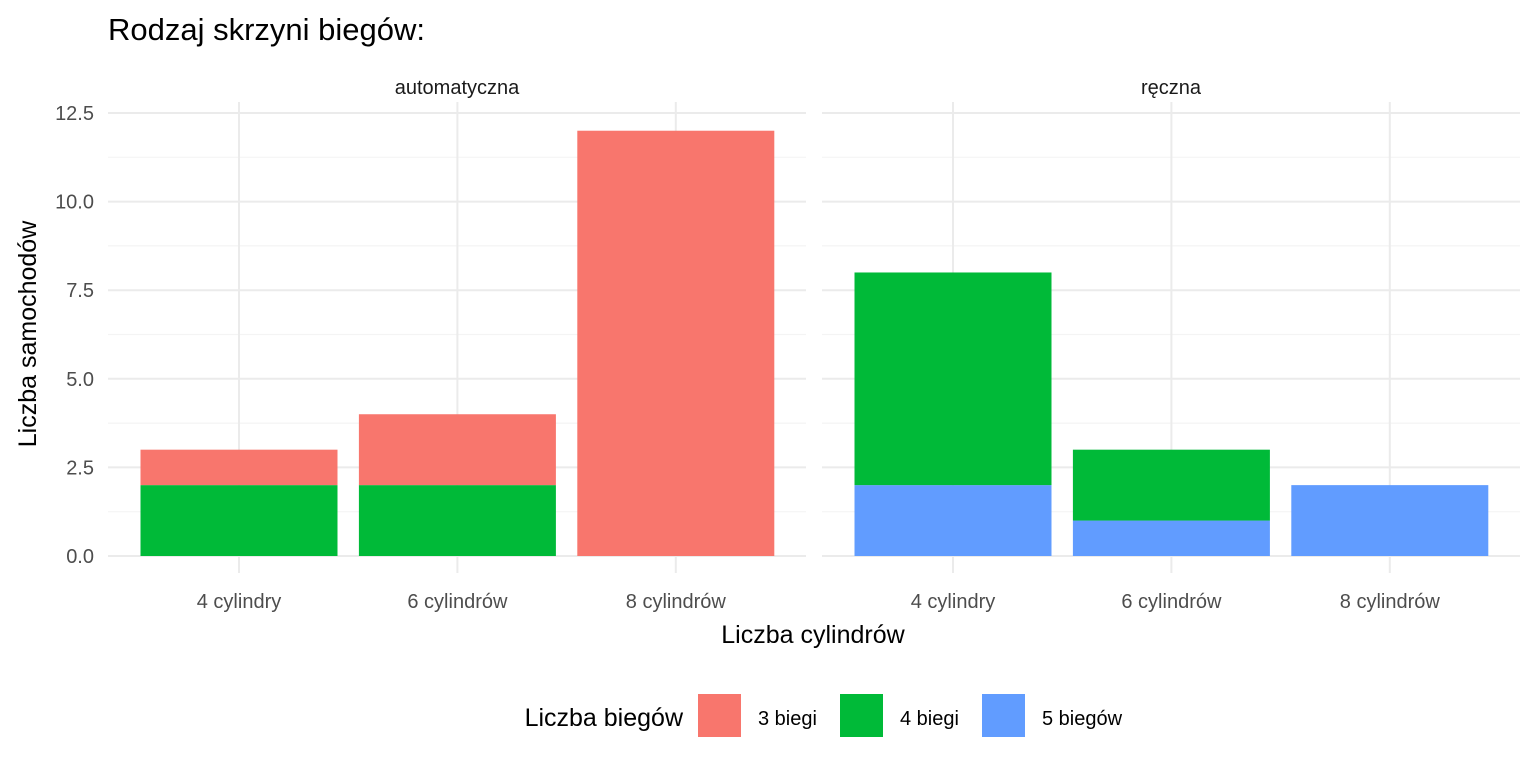 The width and height of the screenshot is (1536, 768). I want to click on y-tick-label: 7.5, so click(80, 291).